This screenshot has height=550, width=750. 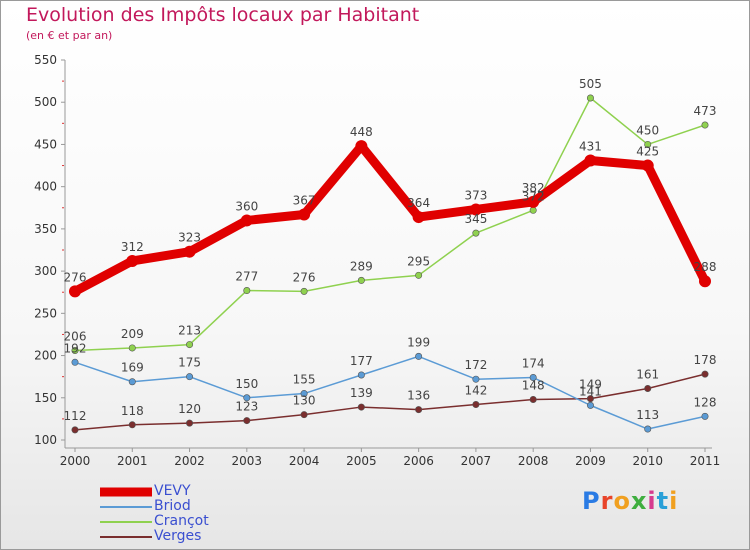 What do you see at coordinates (132, 461) in the screenshot?
I see `x-tick-label: 2001` at bounding box center [132, 461].